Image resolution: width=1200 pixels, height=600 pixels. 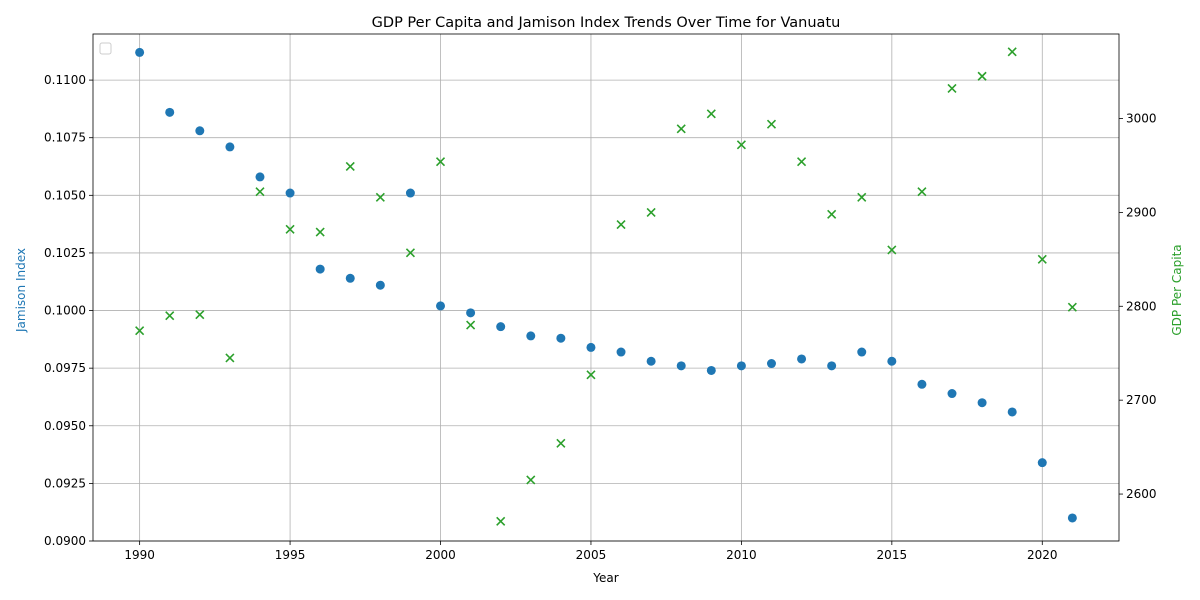 I want to click on x-tick-label: 1990, so click(x=139, y=555).